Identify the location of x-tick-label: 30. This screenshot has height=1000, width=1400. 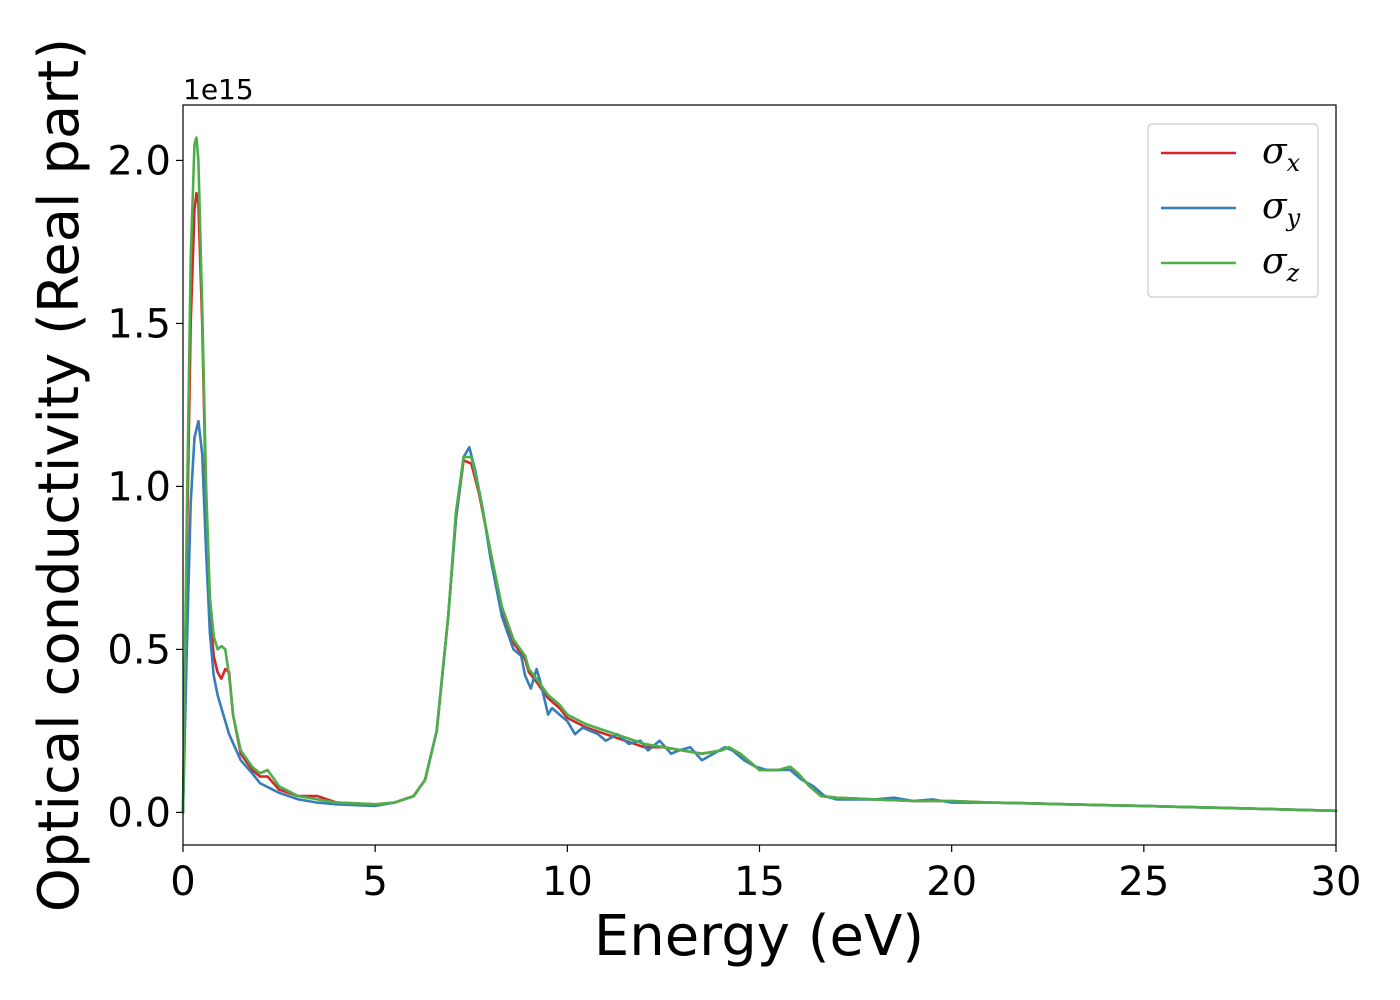
(1336, 882).